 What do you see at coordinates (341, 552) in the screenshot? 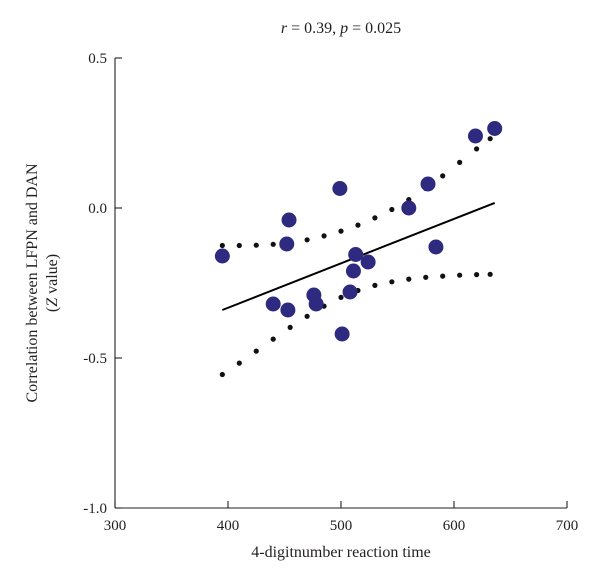
I see `x-axis-title: 4-digitnumber reaction time` at bounding box center [341, 552].